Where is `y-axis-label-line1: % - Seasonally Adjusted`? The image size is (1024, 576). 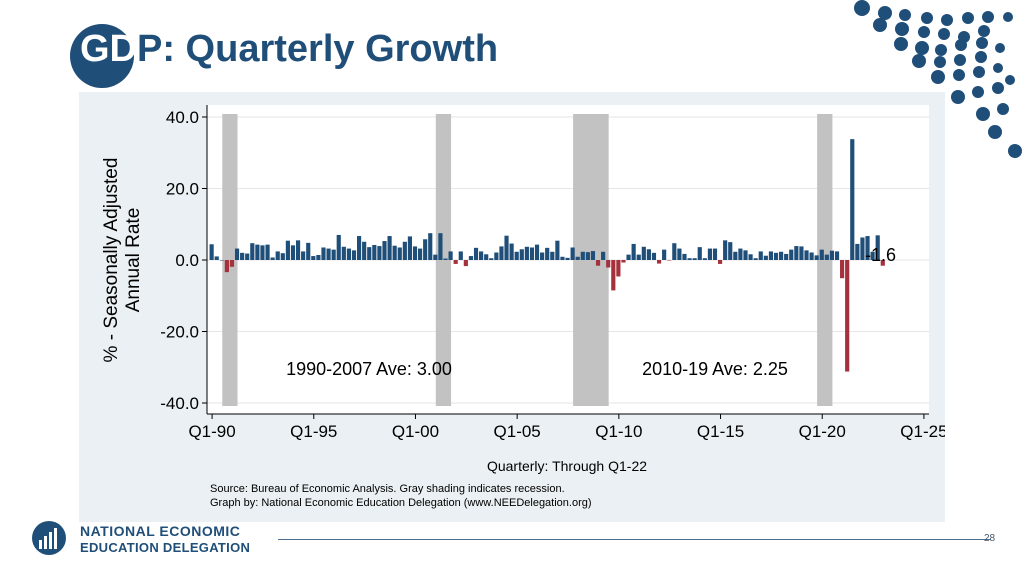
y-axis-label-line1: % - Seasonally Adjusted is located at coordinates (111, 260).